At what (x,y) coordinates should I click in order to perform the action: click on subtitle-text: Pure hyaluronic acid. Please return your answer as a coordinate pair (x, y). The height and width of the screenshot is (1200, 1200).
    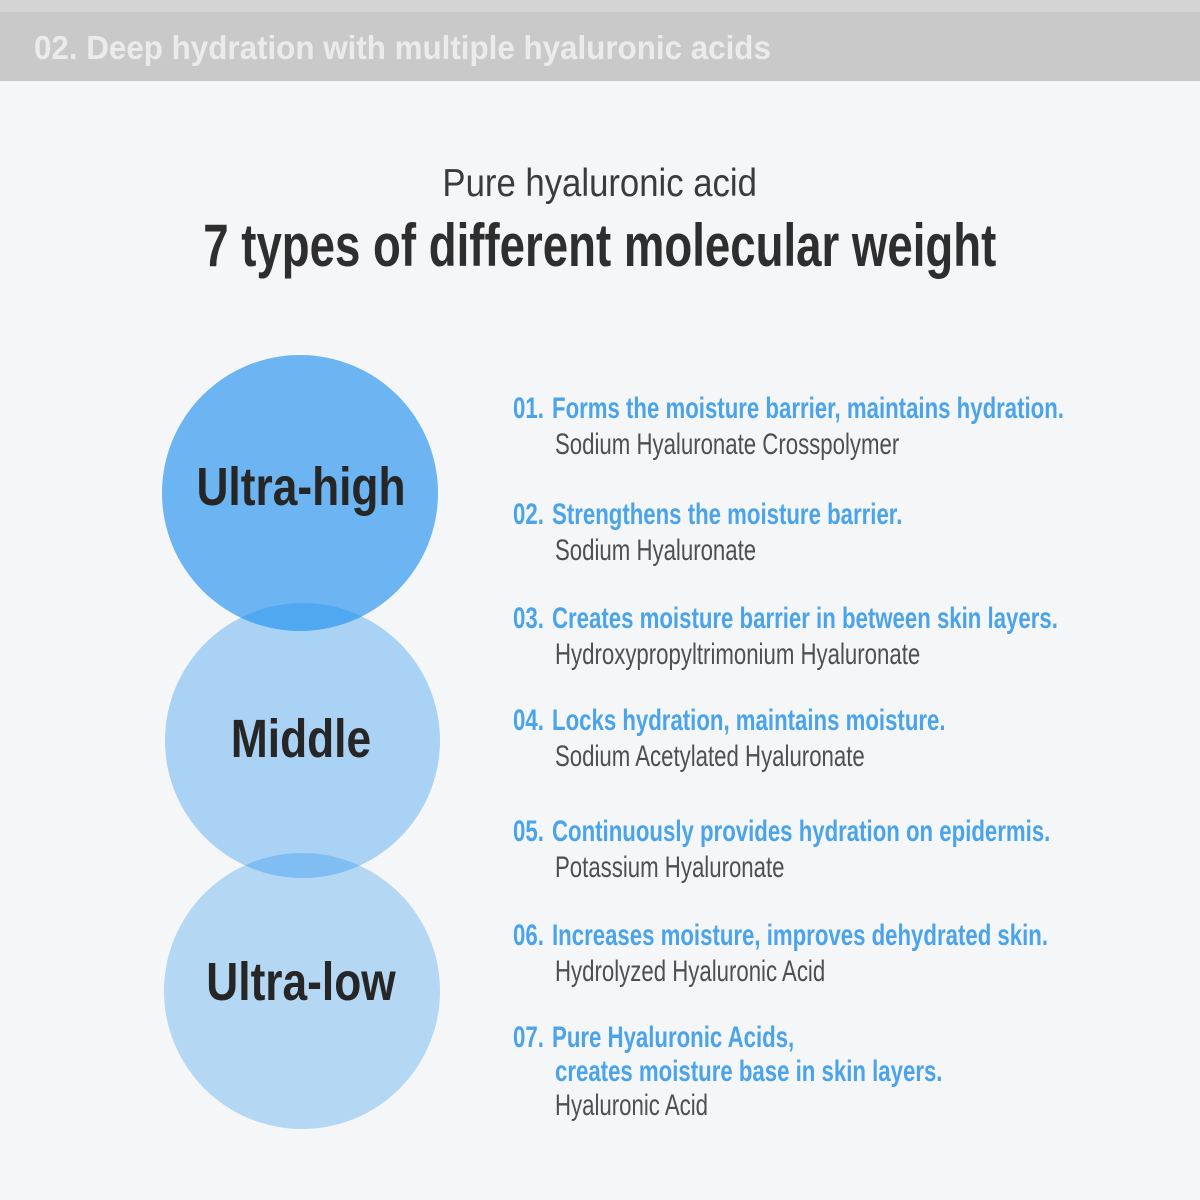
    Looking at the image, I should click on (600, 183).